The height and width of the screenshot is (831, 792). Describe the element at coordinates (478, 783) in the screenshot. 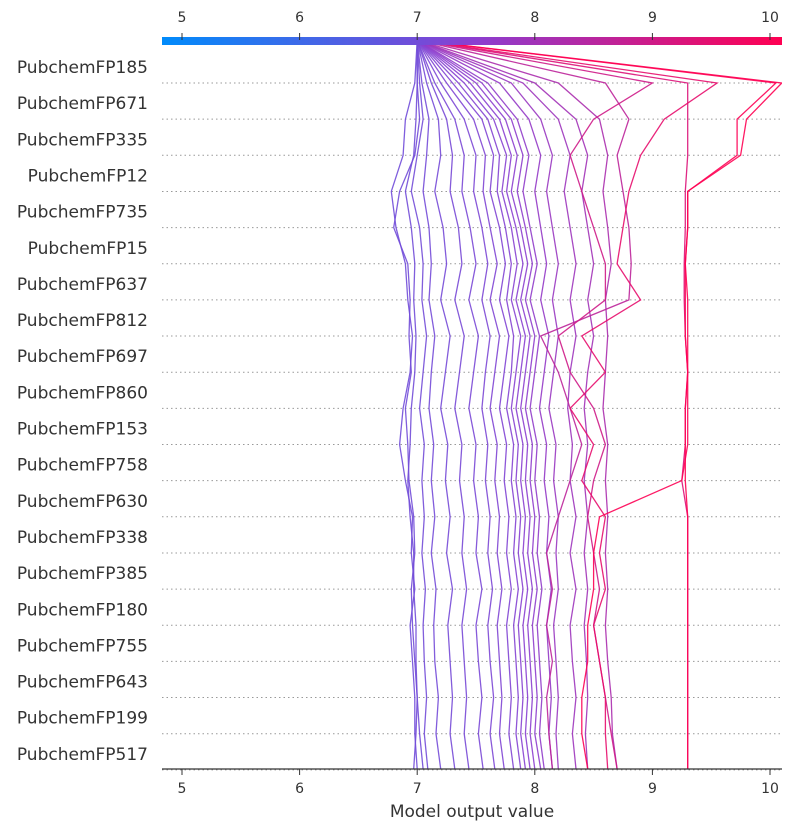

I see `bottom-axis-ticks: 5 6 7 8 9 10` at that location.